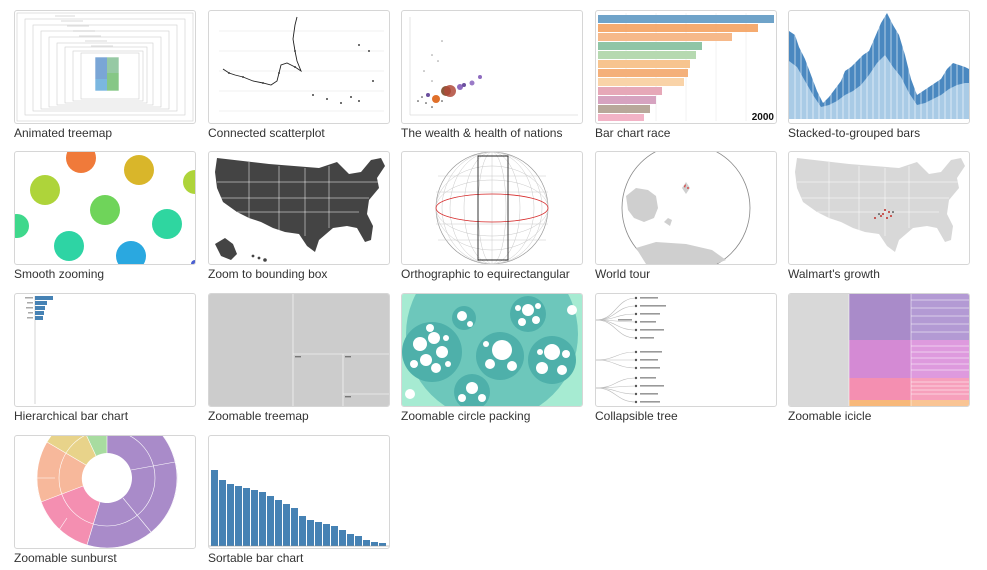  I want to click on thumbnail-sortable-bar-chart, so click(299, 492).